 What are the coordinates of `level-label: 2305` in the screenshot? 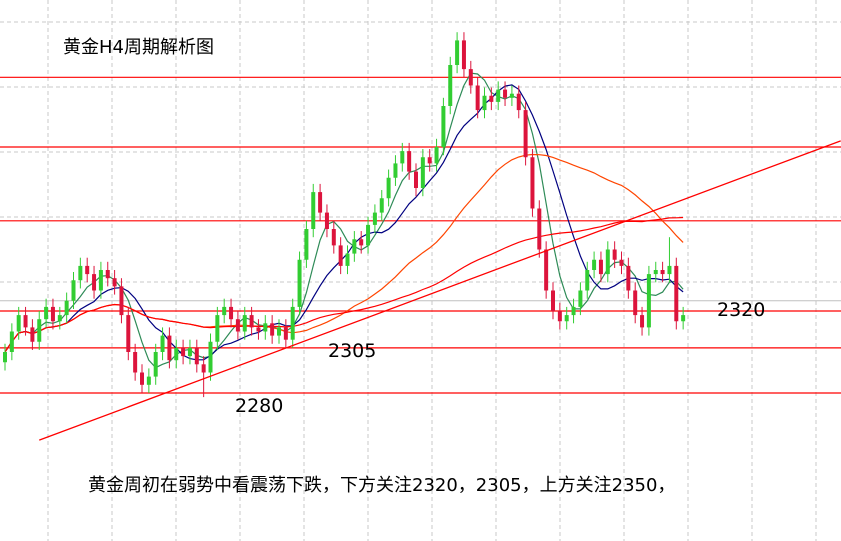 It's located at (352, 351).